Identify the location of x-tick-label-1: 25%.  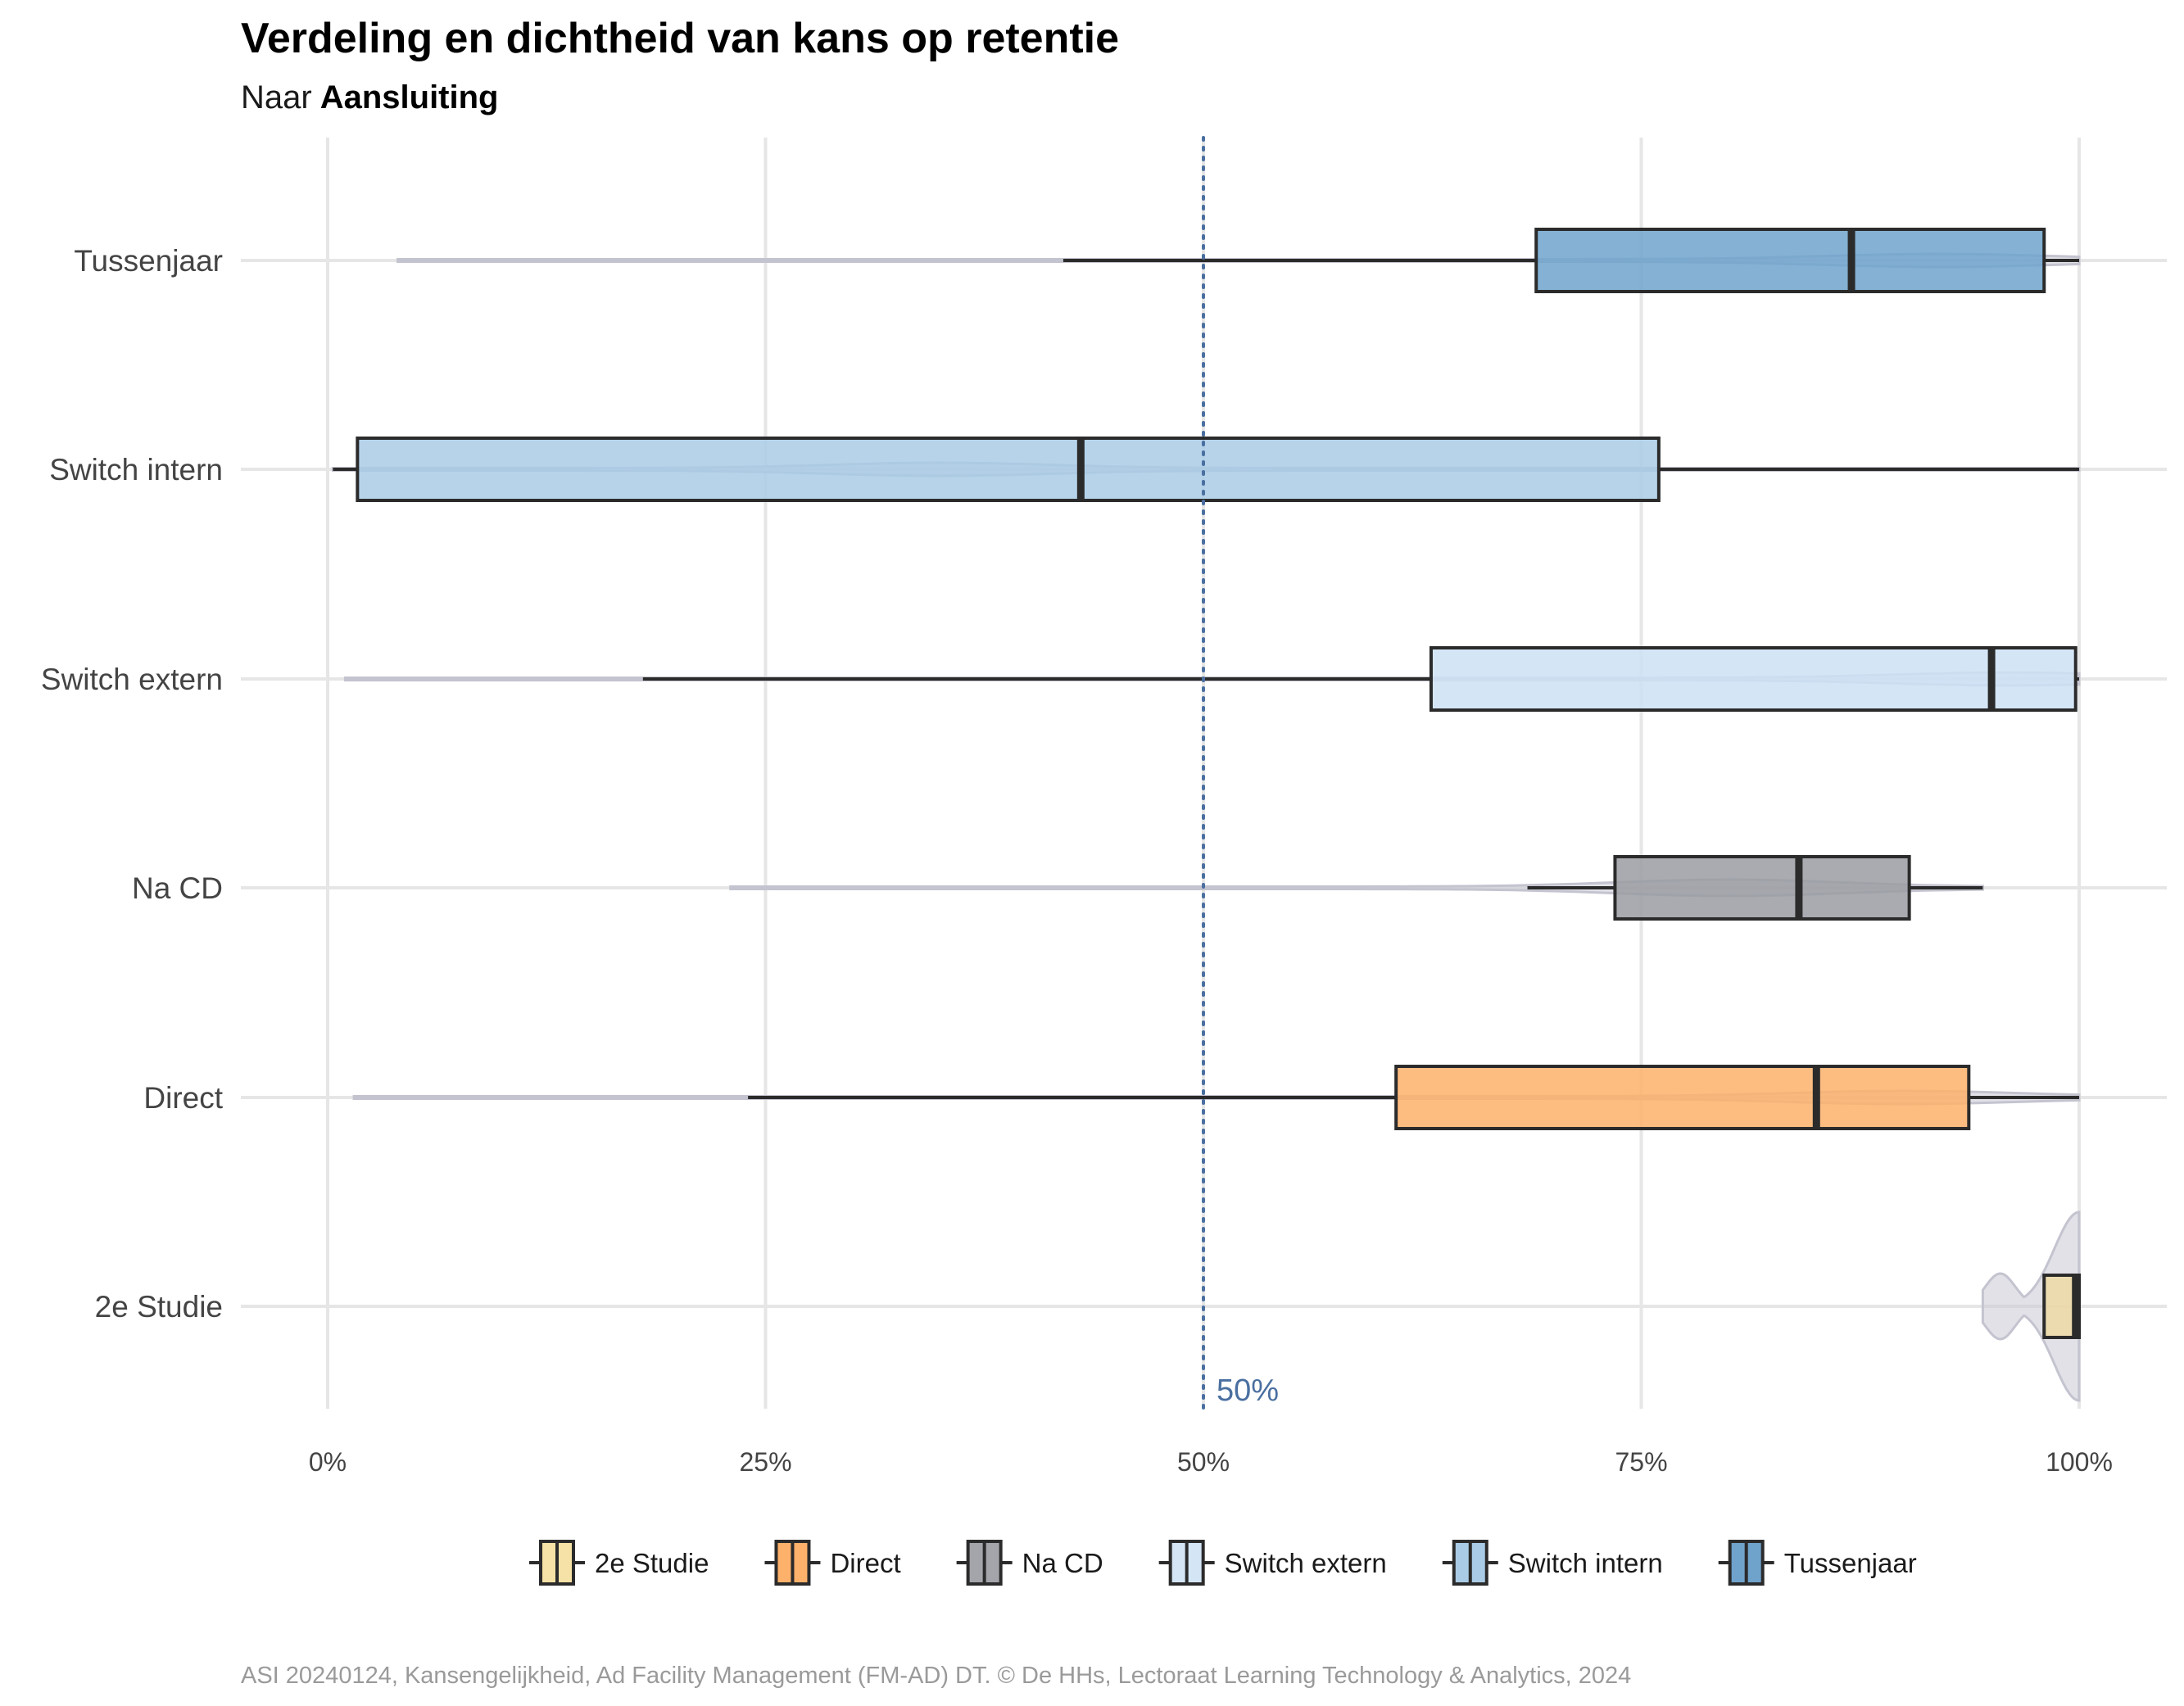
(765, 1462).